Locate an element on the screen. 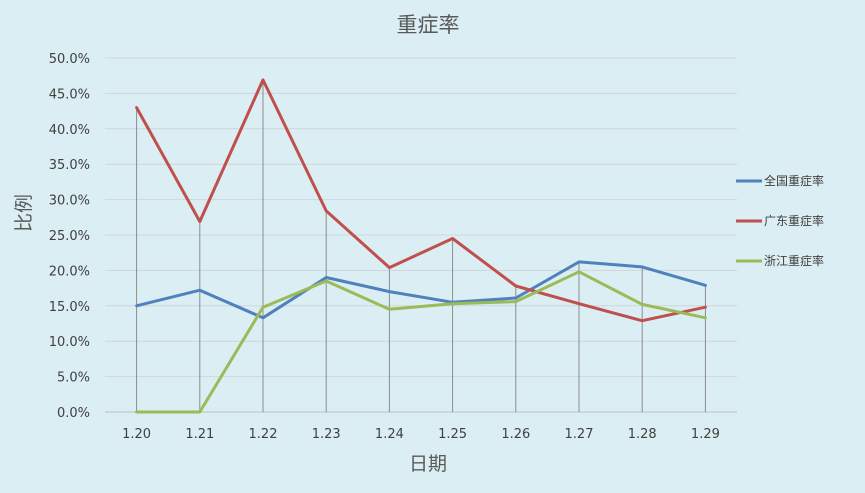 The height and width of the screenshot is (493, 865). y-tick-label: 45.0% is located at coordinates (69, 94).